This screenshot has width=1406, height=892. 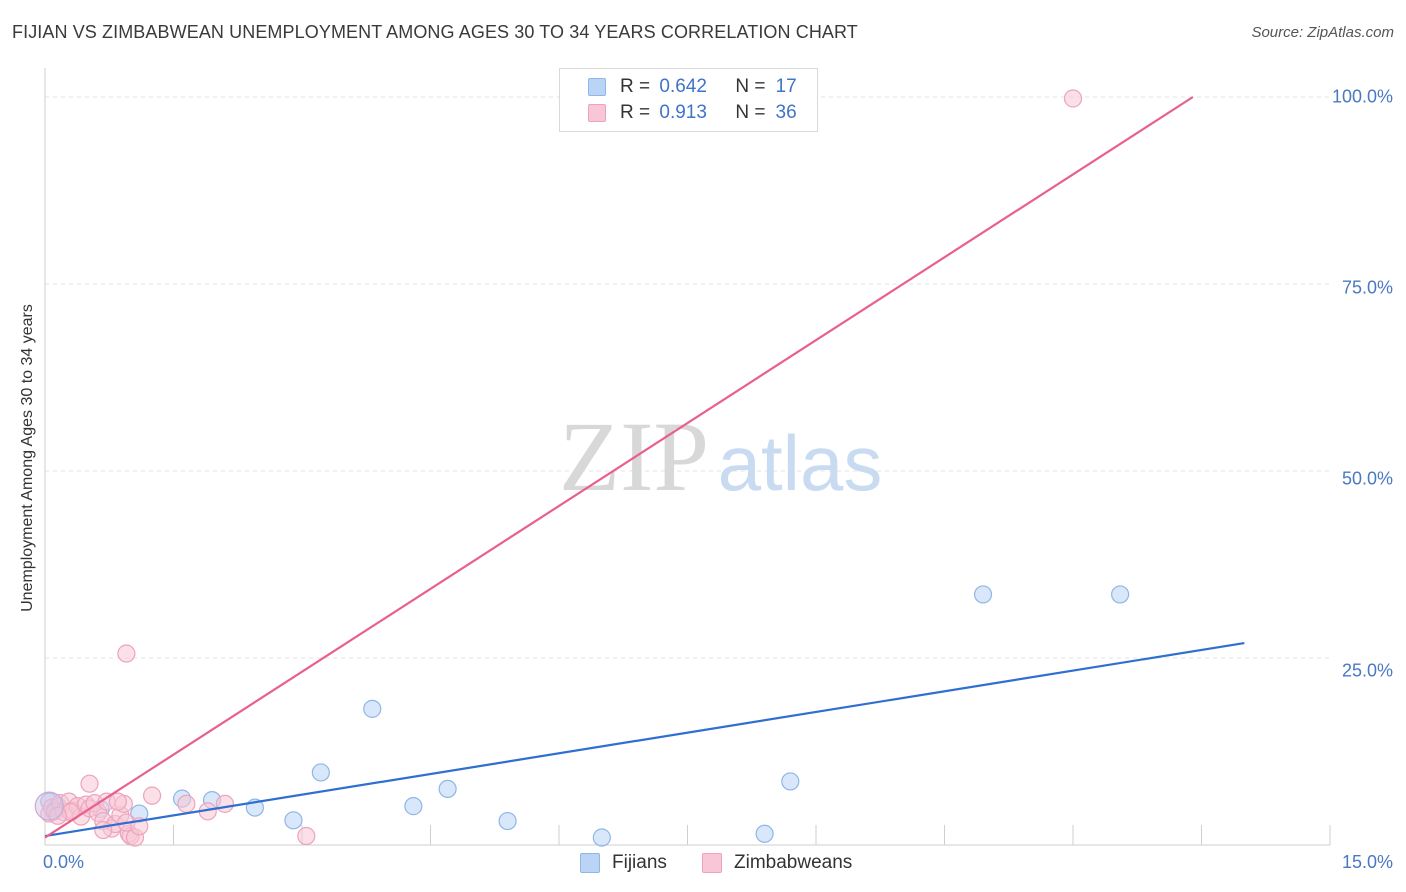 I want to click on legend-row-fijians: R = 0.642 N = 17, so click(x=692, y=87).